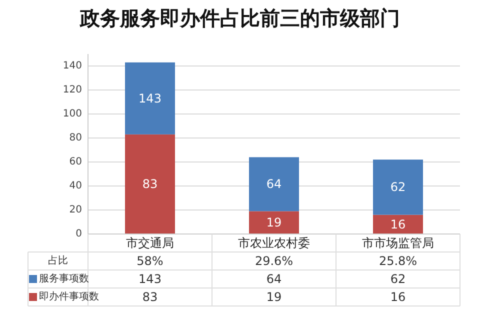 This screenshot has height=323, width=480. Describe the element at coordinates (72, 66) in the screenshot. I see `y-tick-label: 140` at that location.